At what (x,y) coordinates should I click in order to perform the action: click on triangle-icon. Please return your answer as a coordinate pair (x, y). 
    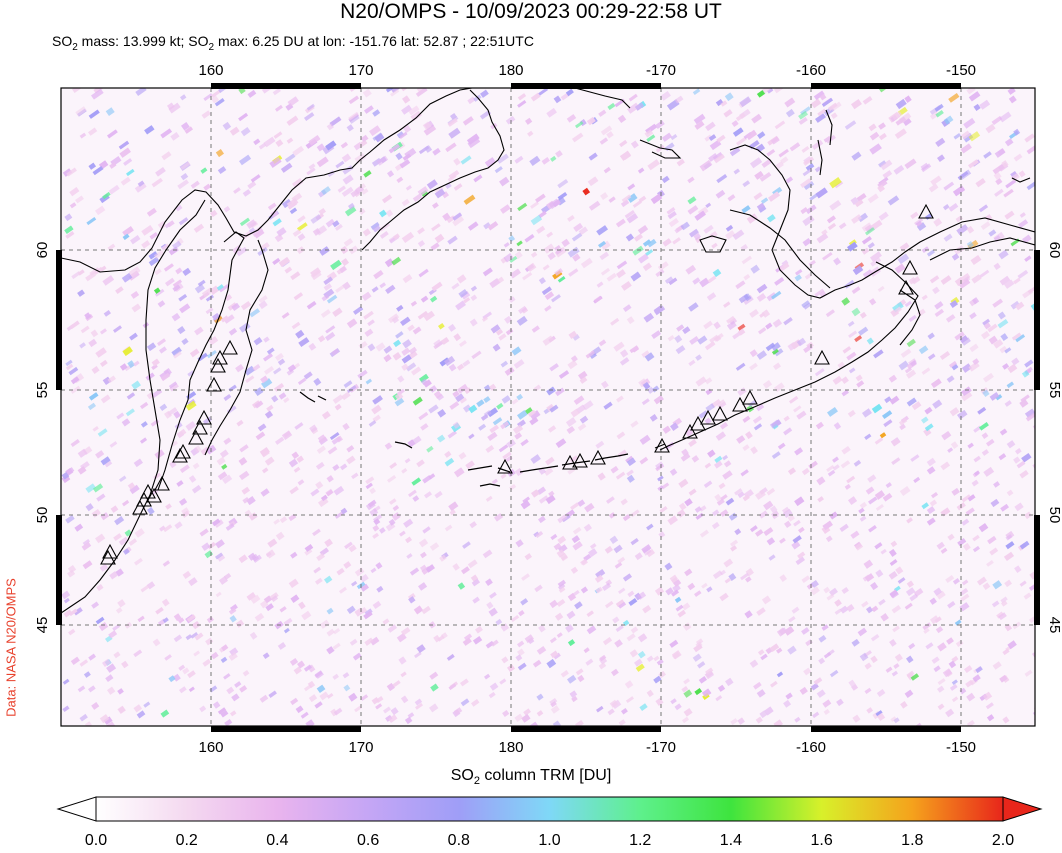
    Looking at the image, I should click on (180, 455).